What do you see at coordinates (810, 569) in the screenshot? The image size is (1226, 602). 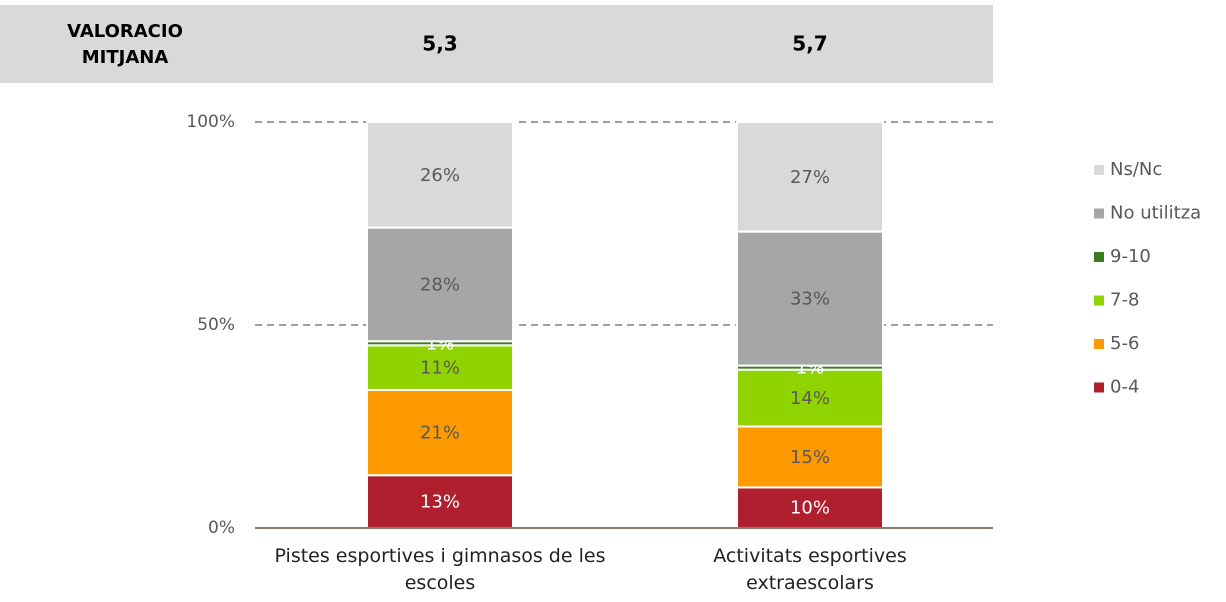 I see `x-tick-label: Activitats esportives extraescolars` at bounding box center [810, 569].